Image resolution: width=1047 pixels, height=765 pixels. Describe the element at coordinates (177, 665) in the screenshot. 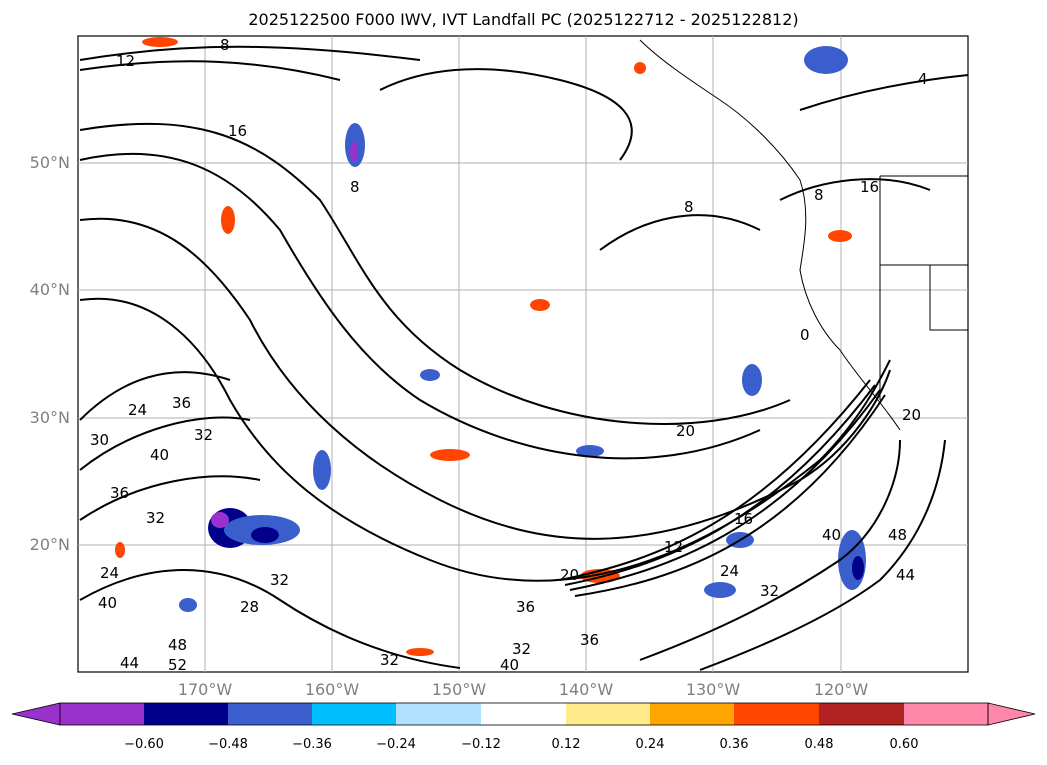

I see `contour-label: 52` at that location.